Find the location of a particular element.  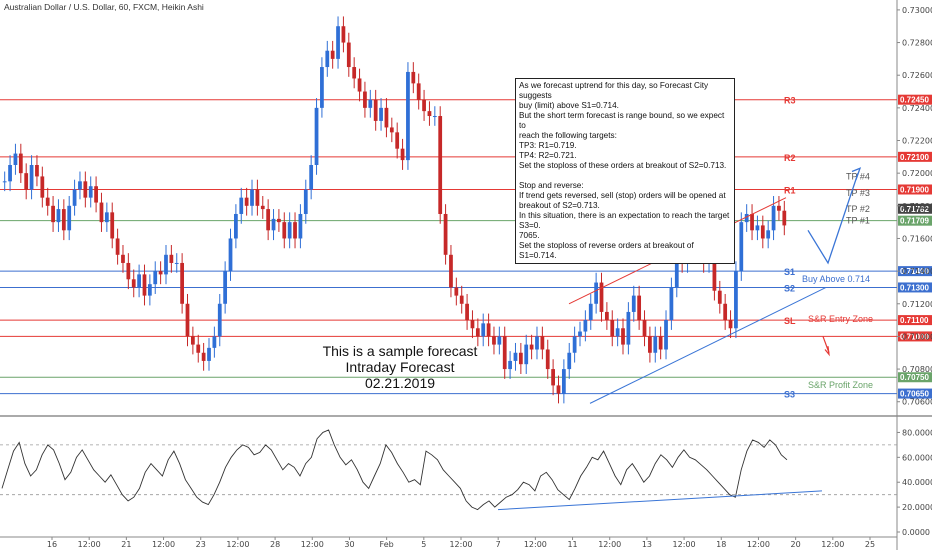

level-name: R1 is located at coordinates (790, 190).